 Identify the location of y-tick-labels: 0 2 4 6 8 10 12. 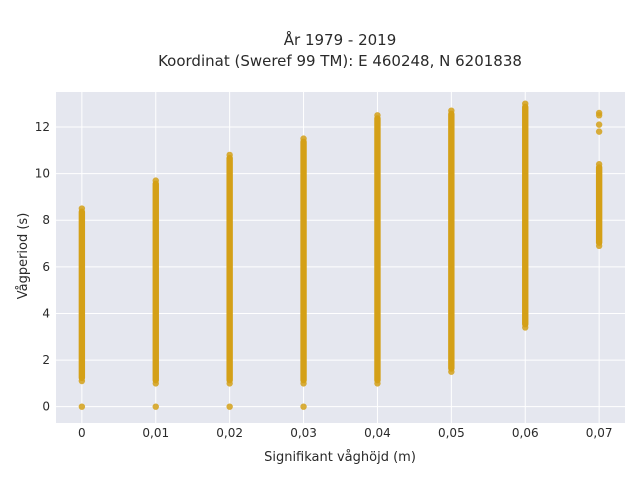
(42, 267).